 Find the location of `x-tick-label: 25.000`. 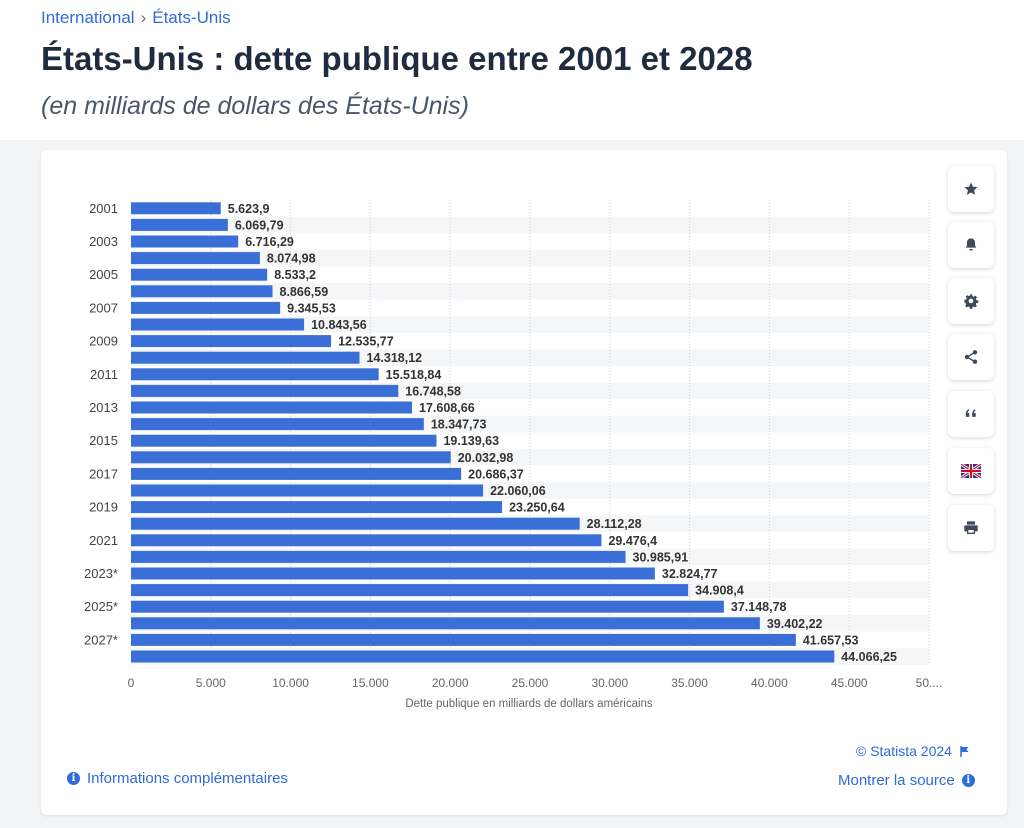

x-tick-label: 25.000 is located at coordinates (530, 683).